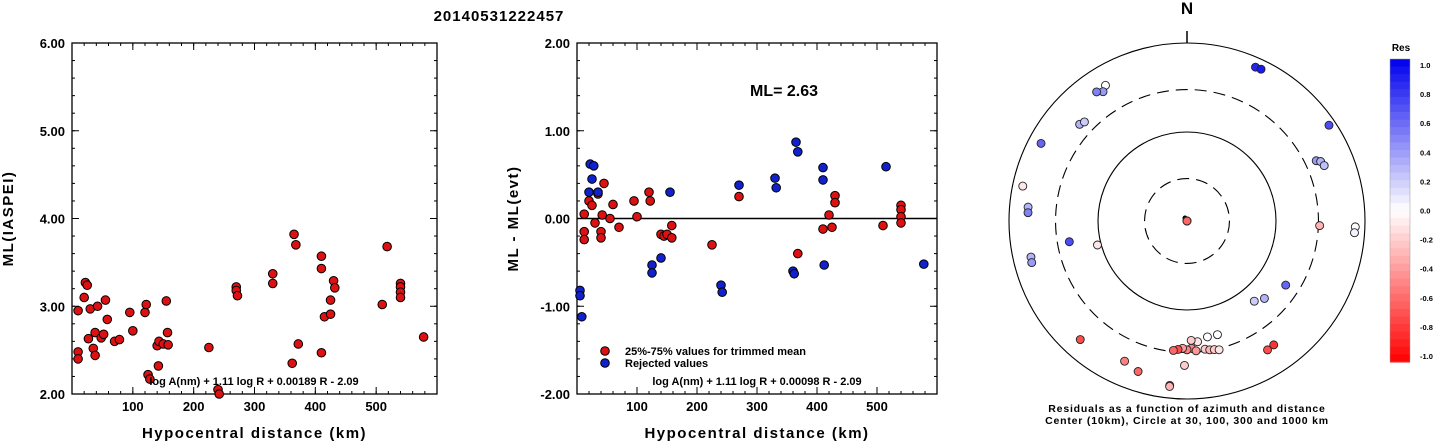  What do you see at coordinates (254, 433) in the screenshot?
I see `p1-x-axis-label: Hypocentral distance (km)` at bounding box center [254, 433].